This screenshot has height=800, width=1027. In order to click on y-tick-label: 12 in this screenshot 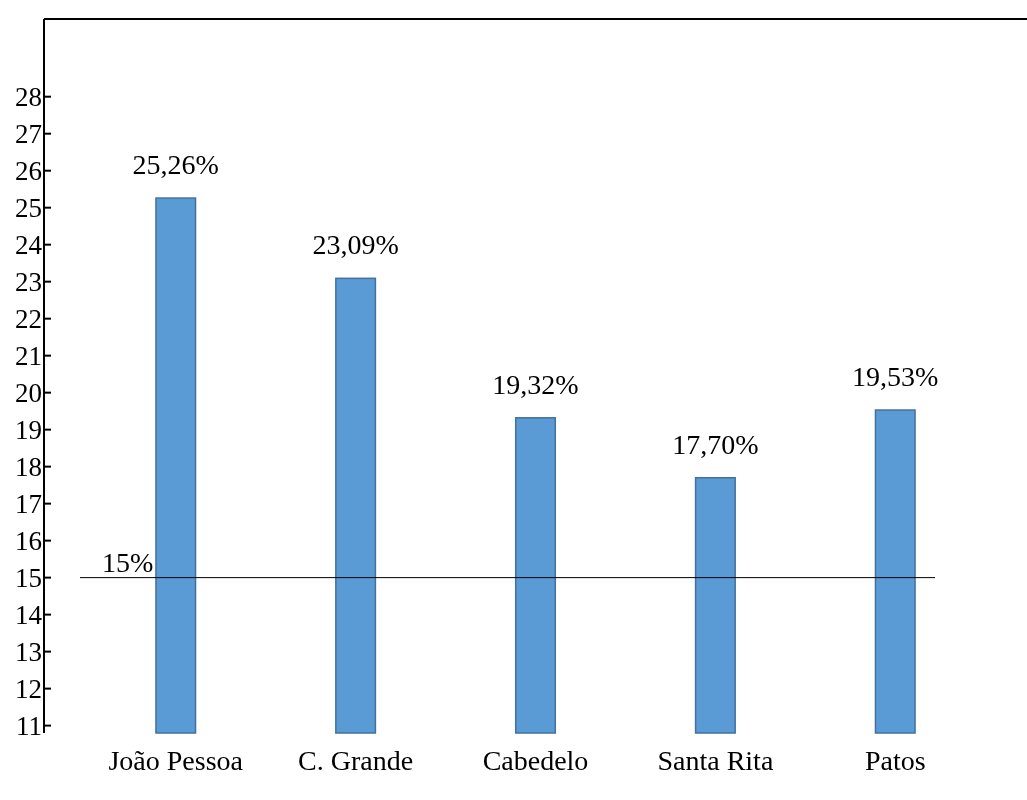, I will do `click(28, 689)`.